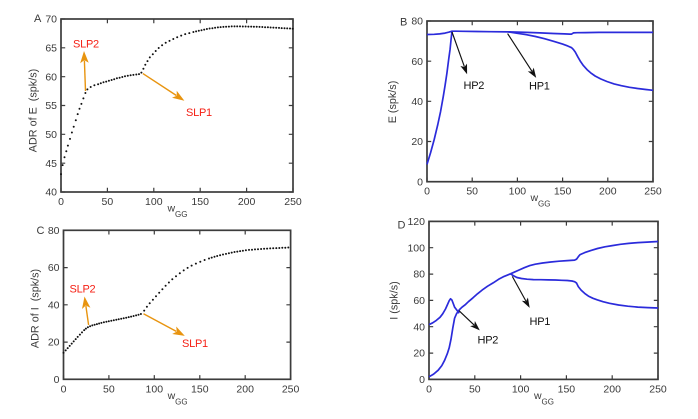 This screenshot has width=698, height=419. I want to click on svg-text: I (spk/s), so click(395, 300).